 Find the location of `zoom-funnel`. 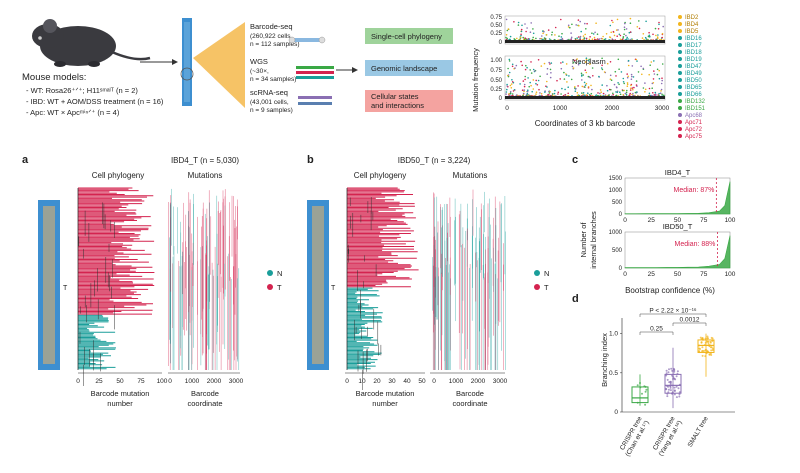

zoom-funnel is located at coordinates (219, 65).